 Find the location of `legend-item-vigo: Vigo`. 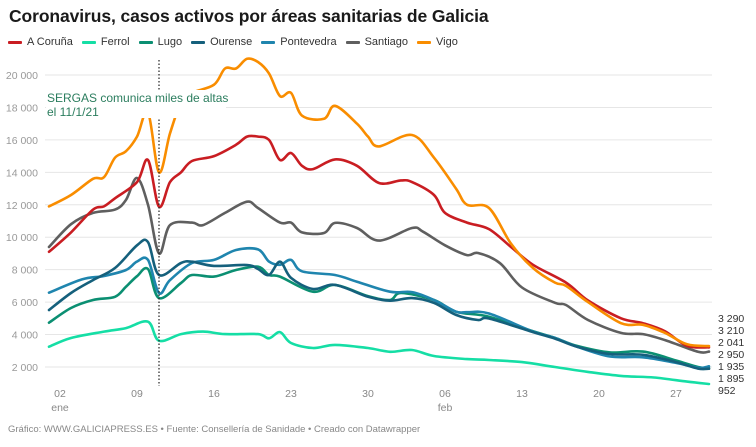

legend-item-vigo: Vigo is located at coordinates (437, 42).